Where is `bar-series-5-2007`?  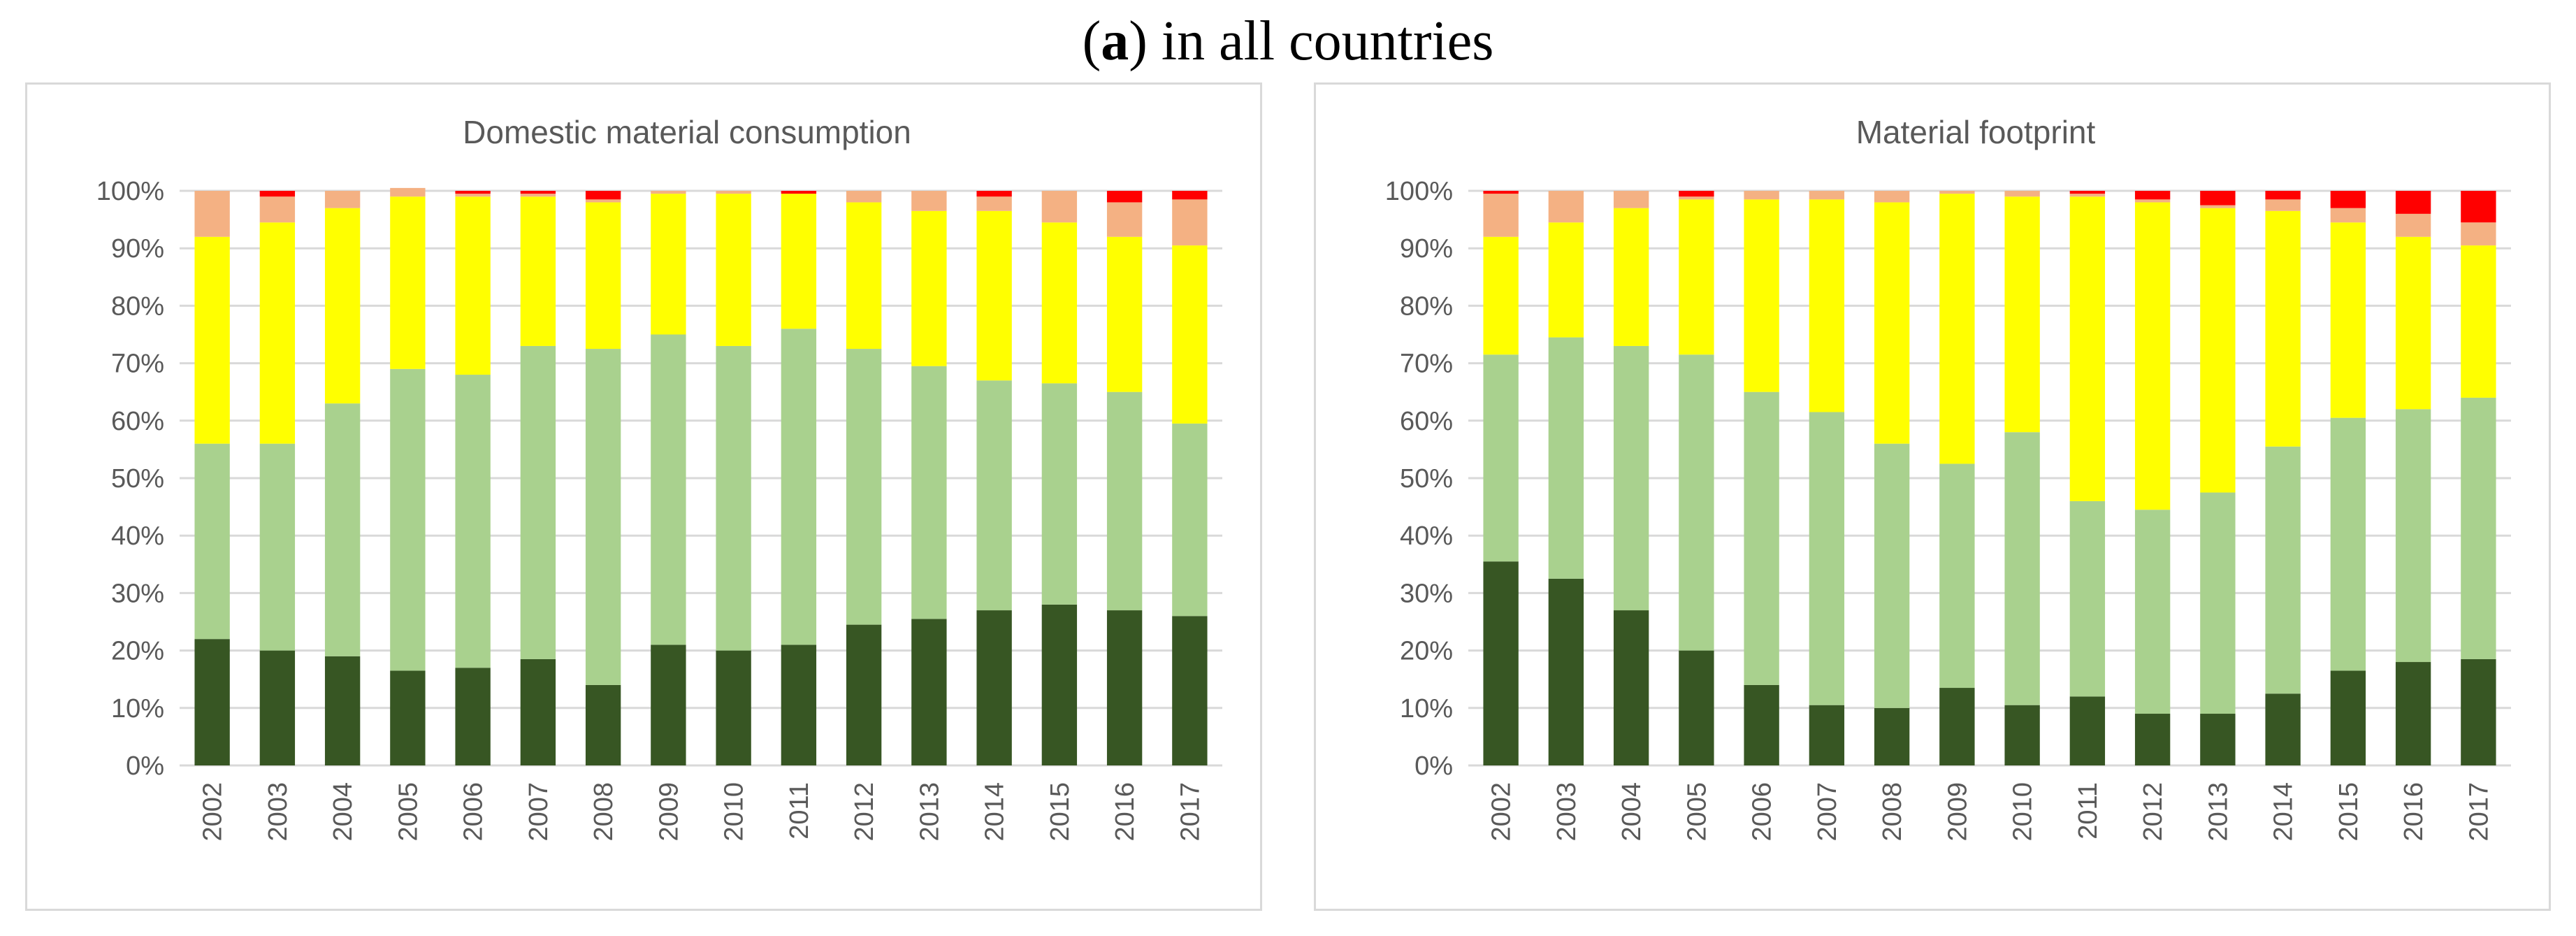
bar-series-5-2007 is located at coordinates (538, 193).